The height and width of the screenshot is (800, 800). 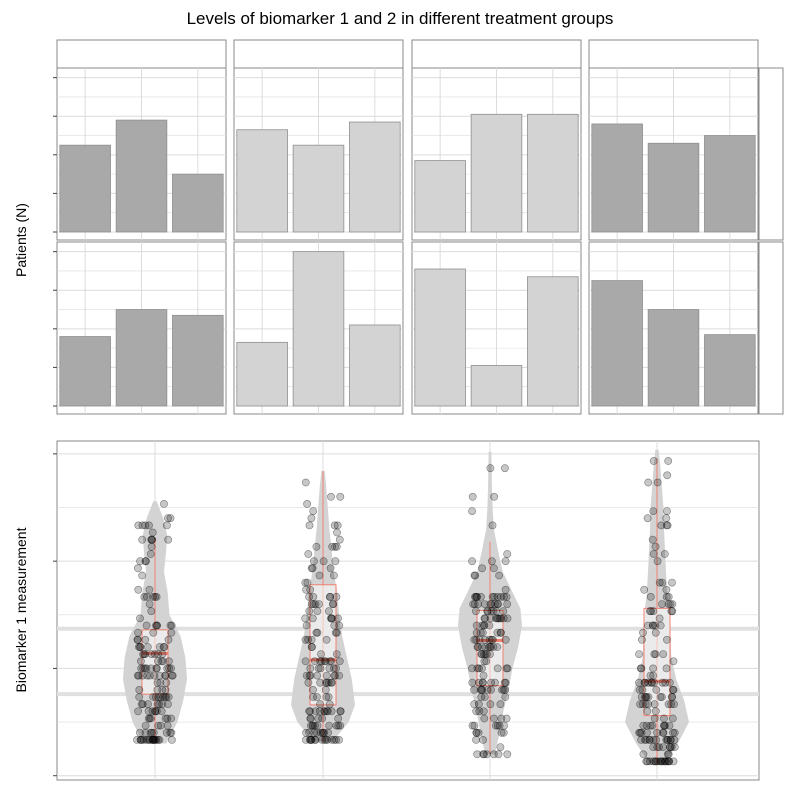 I want to click on row-strip, so click(x=771, y=328).